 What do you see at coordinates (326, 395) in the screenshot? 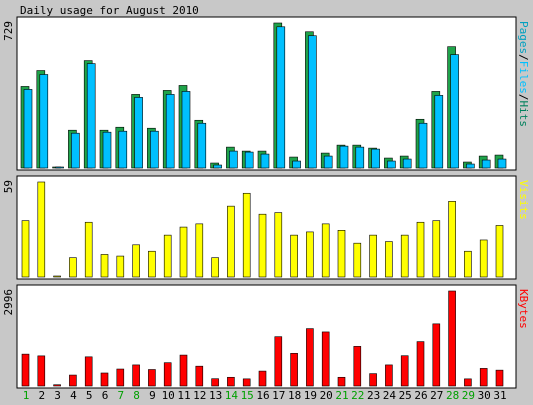
I see `day-label-20: 20` at bounding box center [326, 395].